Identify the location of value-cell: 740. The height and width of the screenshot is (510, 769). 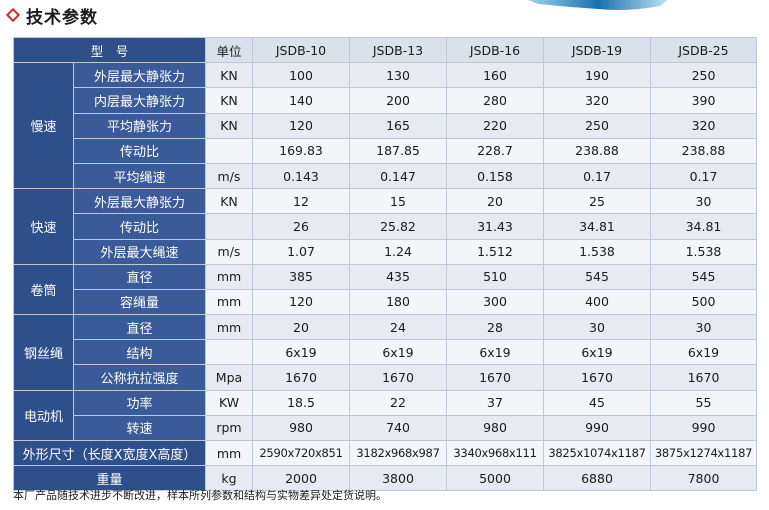
(398, 428).